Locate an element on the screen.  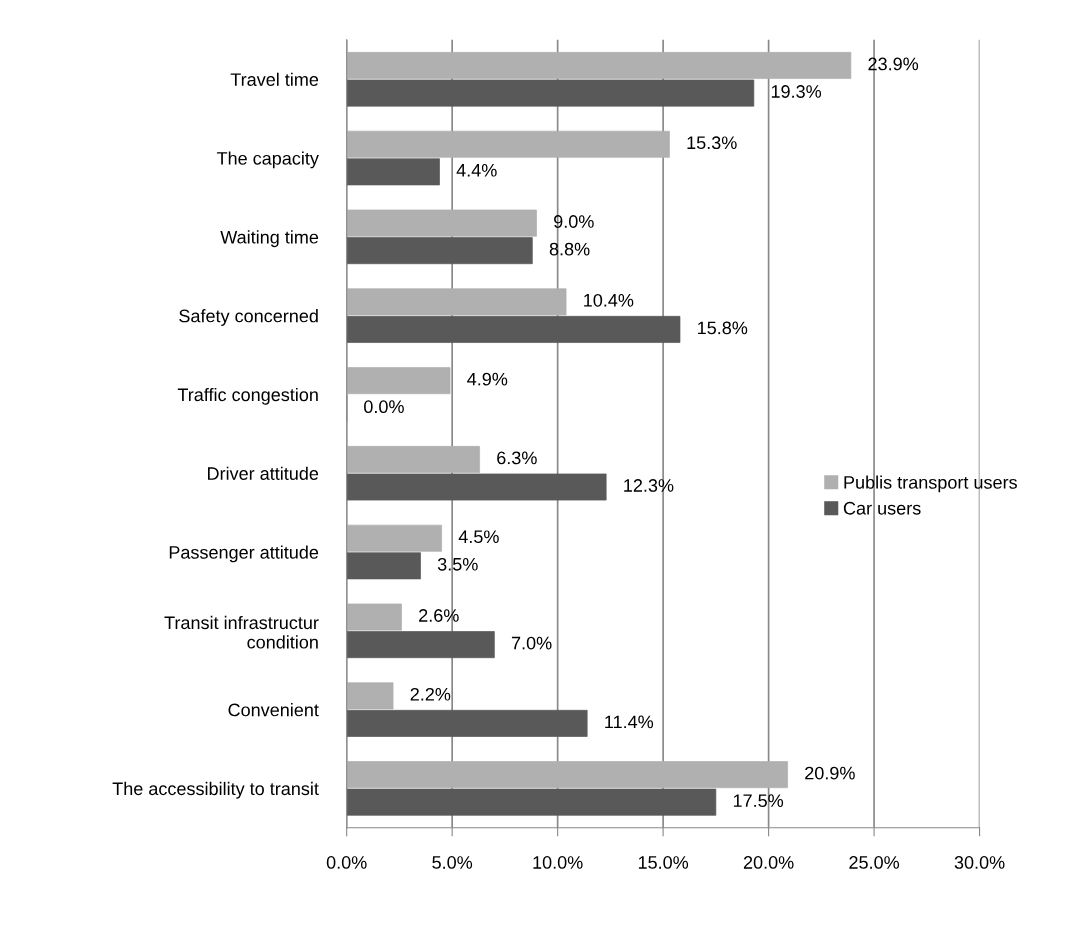
data-label: 11.4% is located at coordinates (629, 722).